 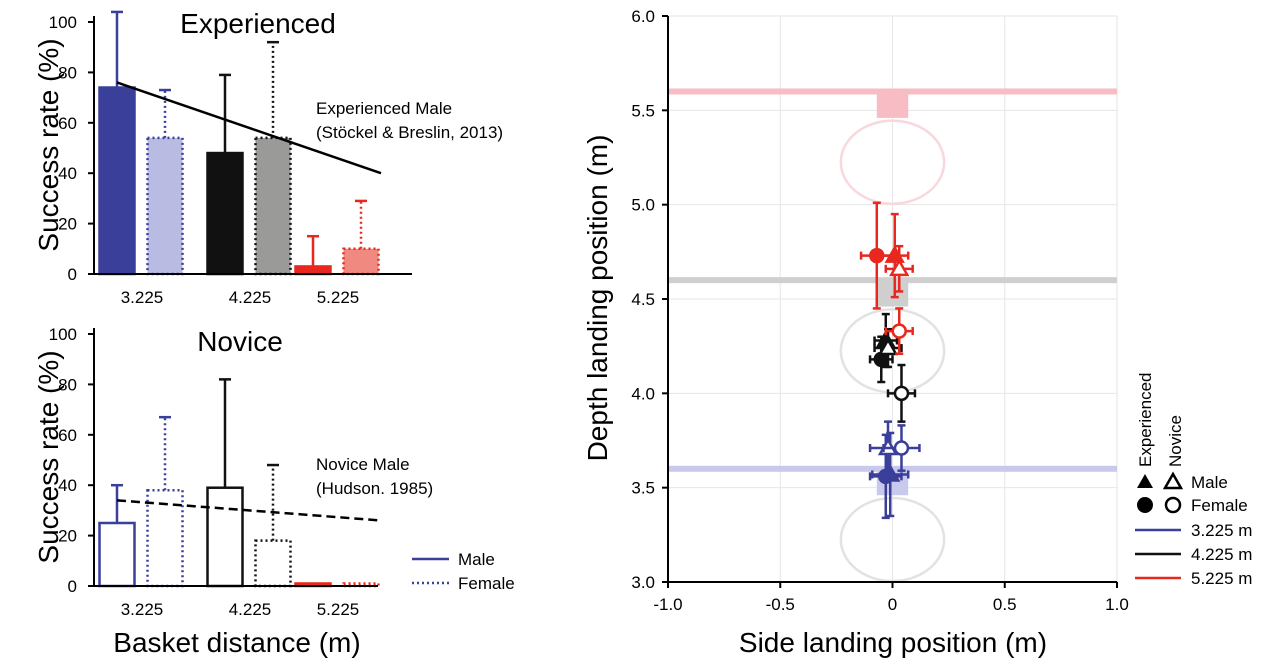 What do you see at coordinates (374, 488) in the screenshot?
I see `novice-trend-label-2: (Hudson. 1985)` at bounding box center [374, 488].